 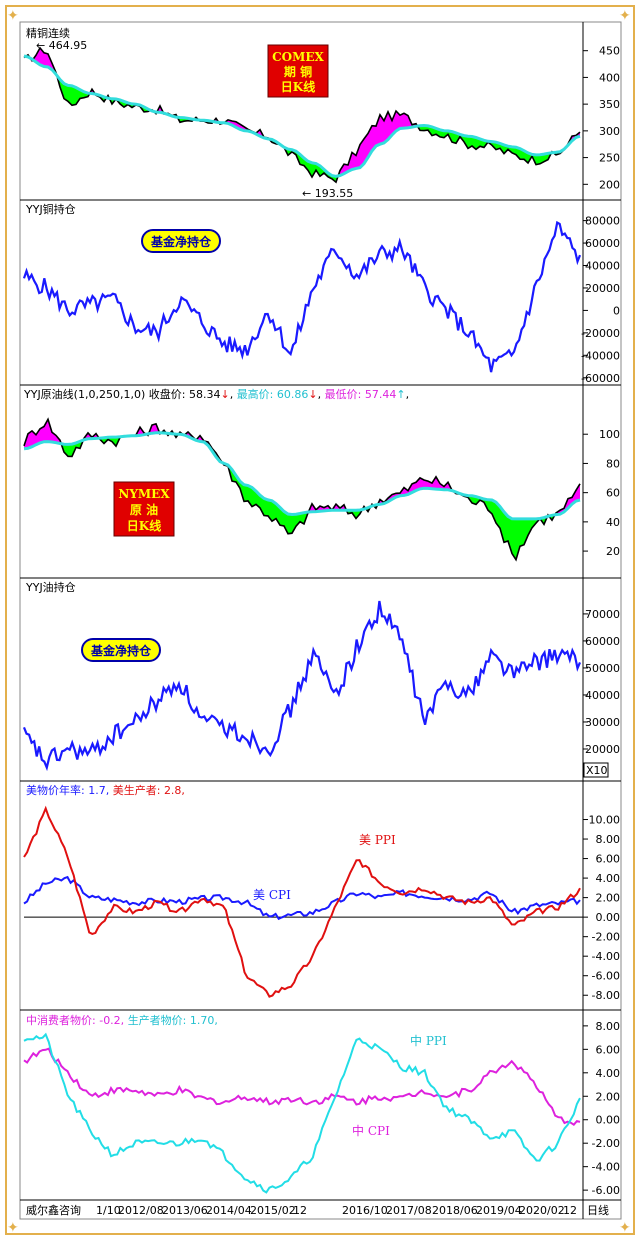 I want to click on cn-legend: 中消费者物价: -0.2, 生产者物价: 1.70,, so click(x=122, y=1020).